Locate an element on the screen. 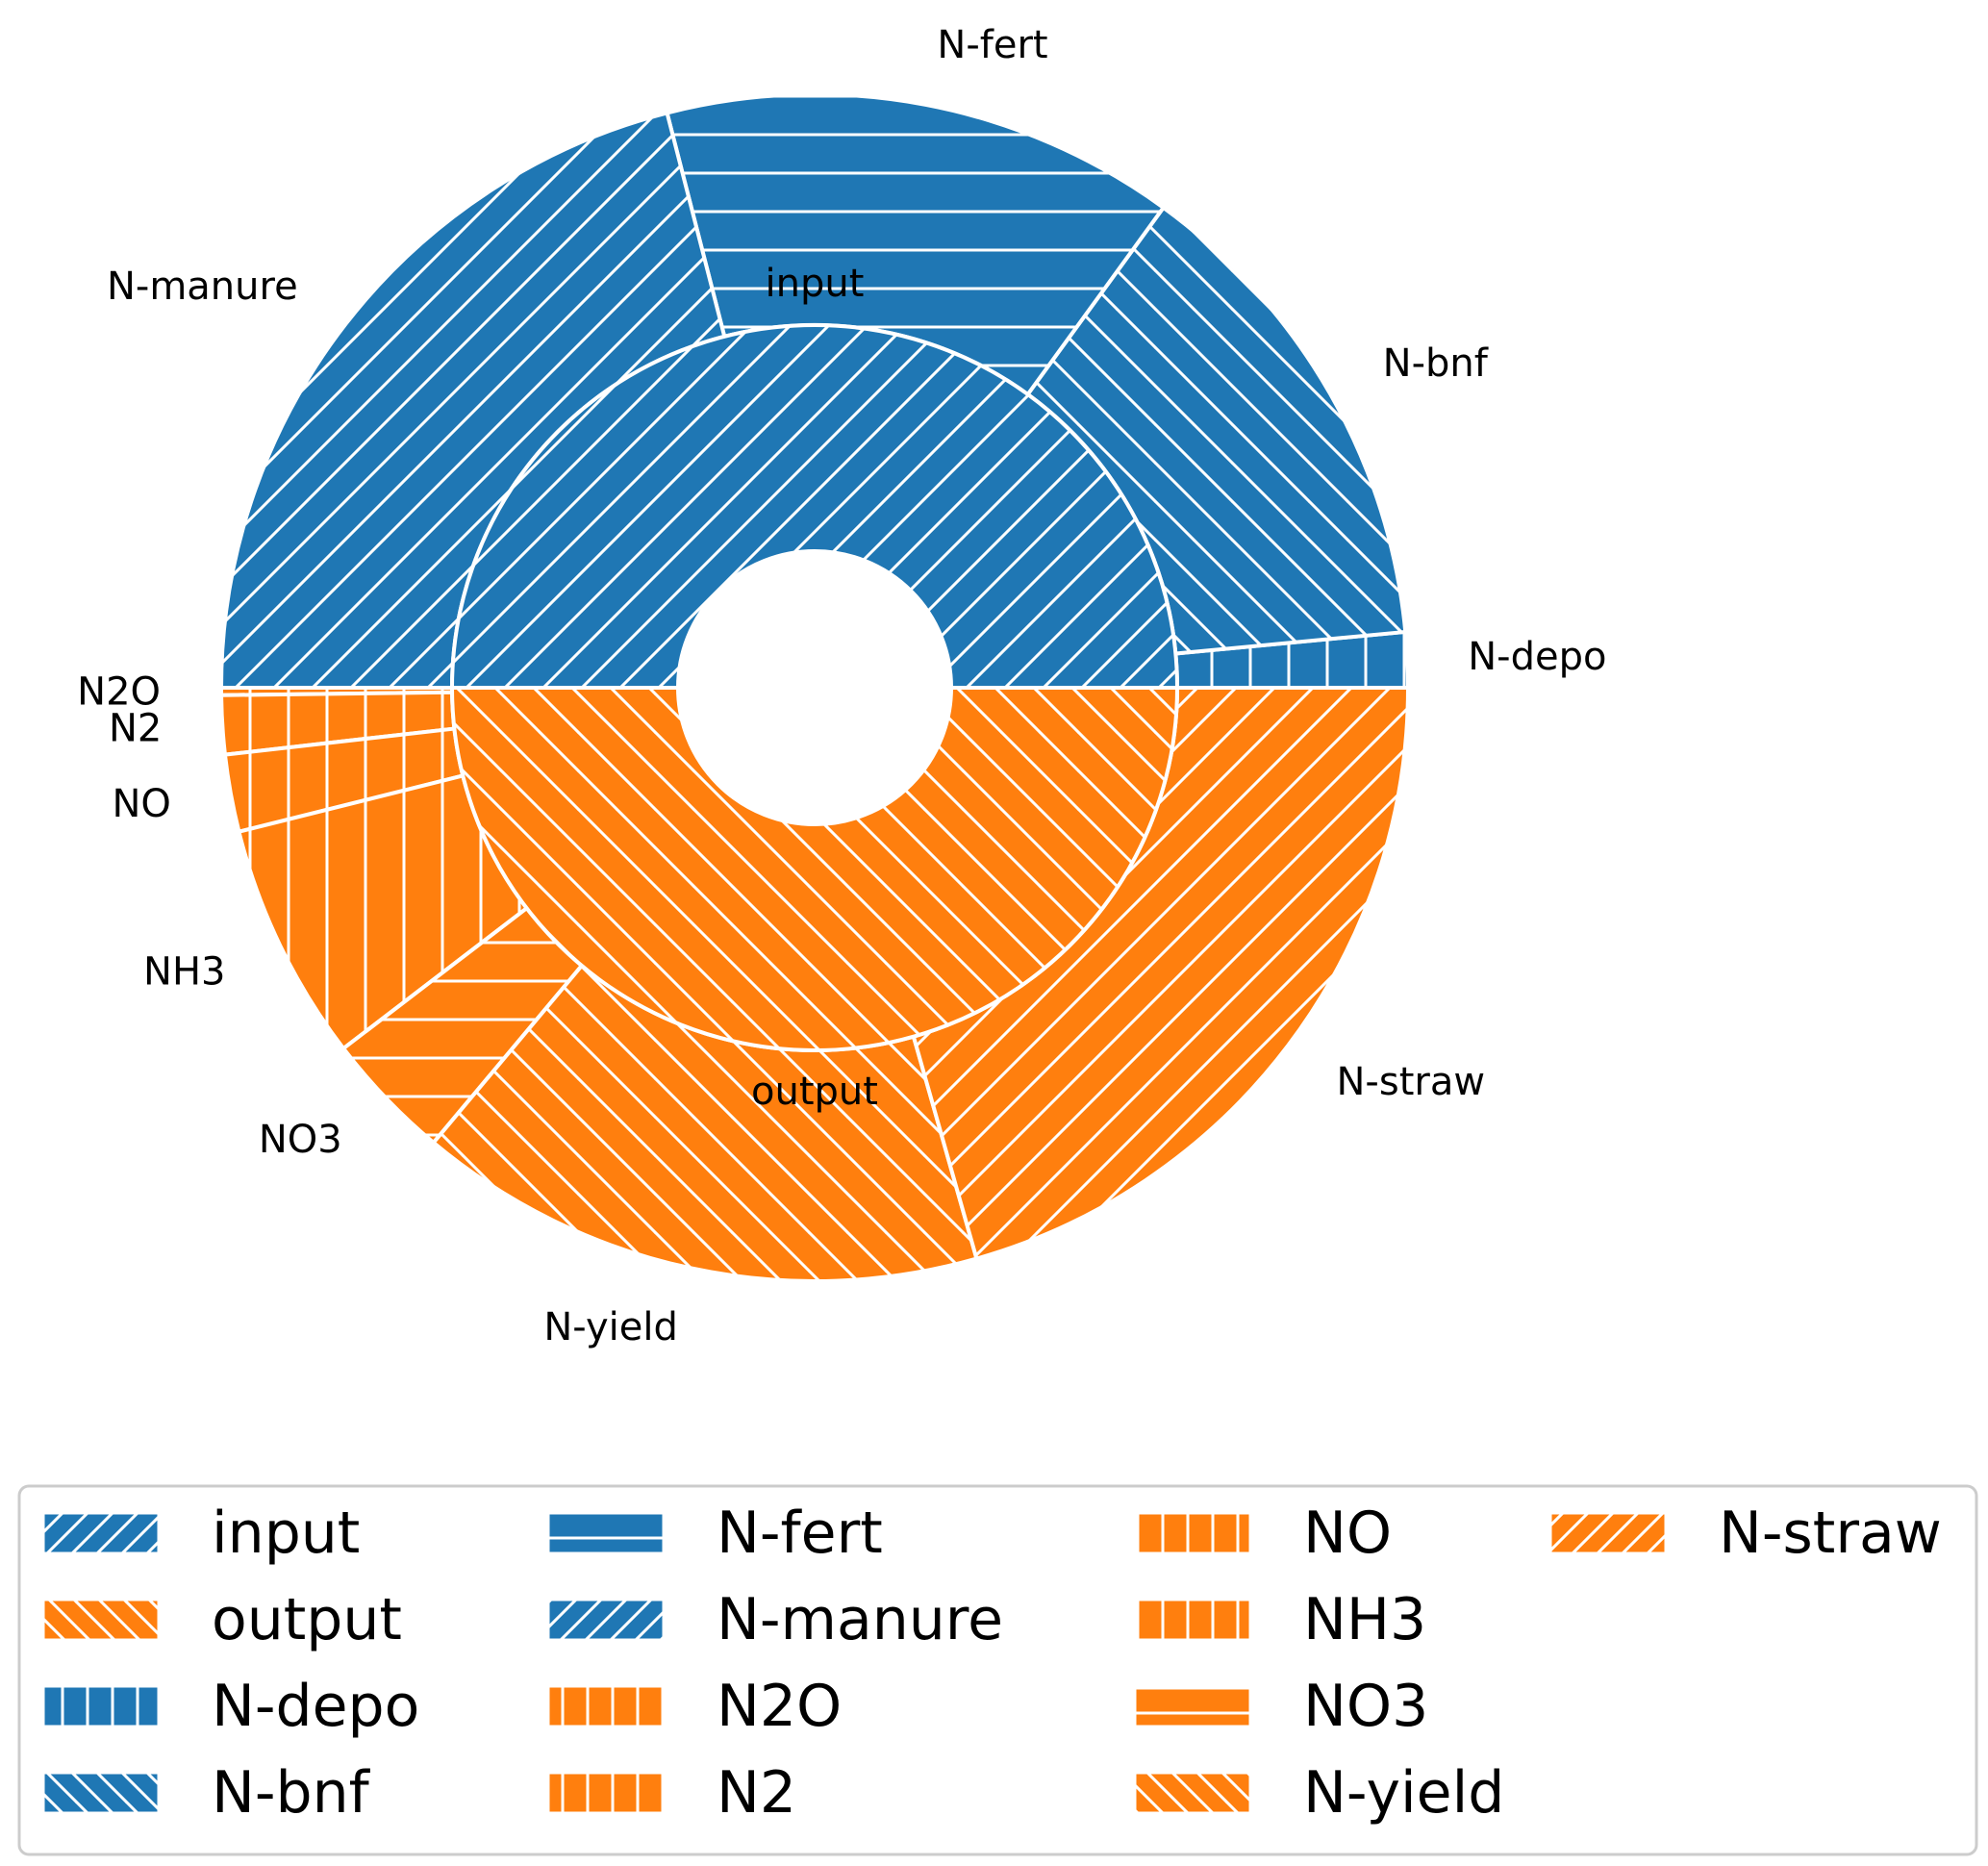  outer-label-n2: N2 is located at coordinates (135, 729).